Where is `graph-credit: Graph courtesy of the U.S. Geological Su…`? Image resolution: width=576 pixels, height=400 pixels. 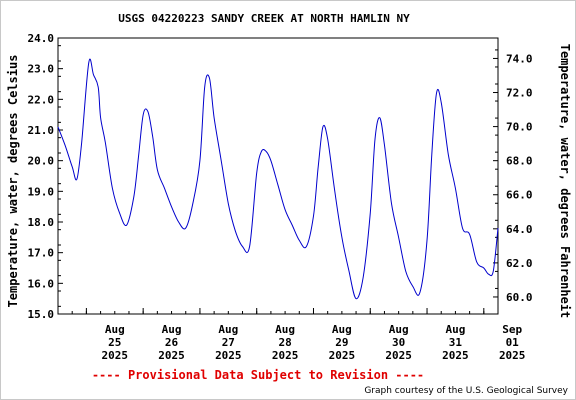
graph-credit: Graph courtesy of the U.S. Geological Su… is located at coordinates (466, 391).